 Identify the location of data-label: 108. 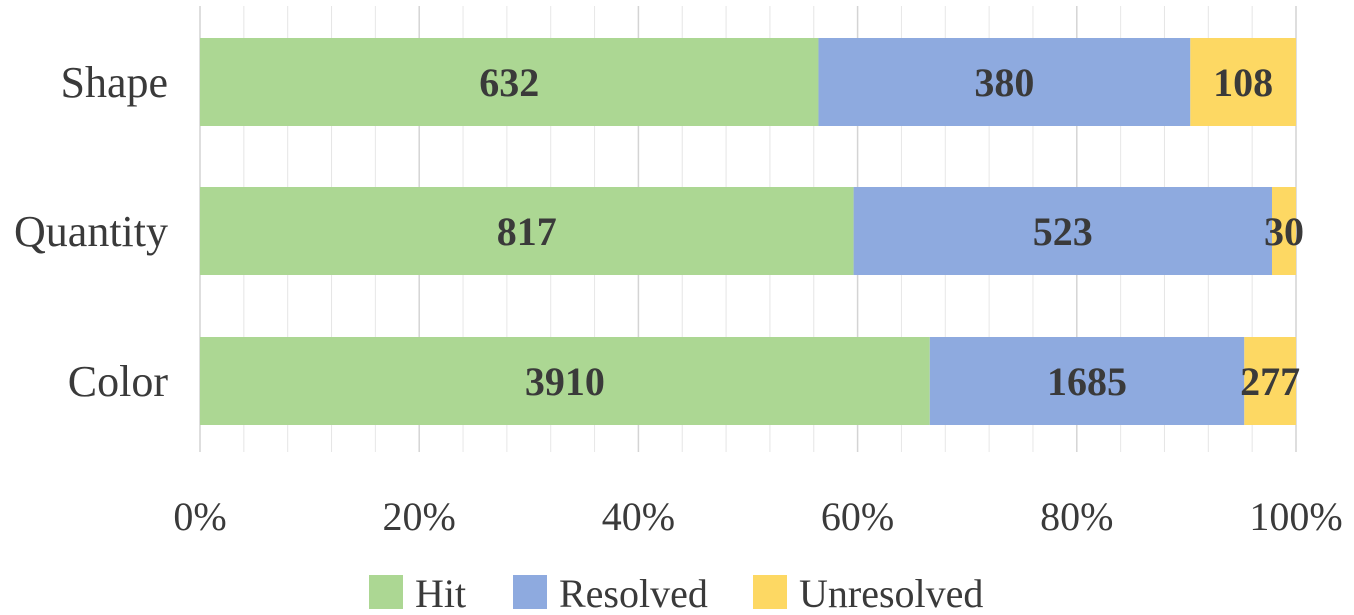
(1243, 82).